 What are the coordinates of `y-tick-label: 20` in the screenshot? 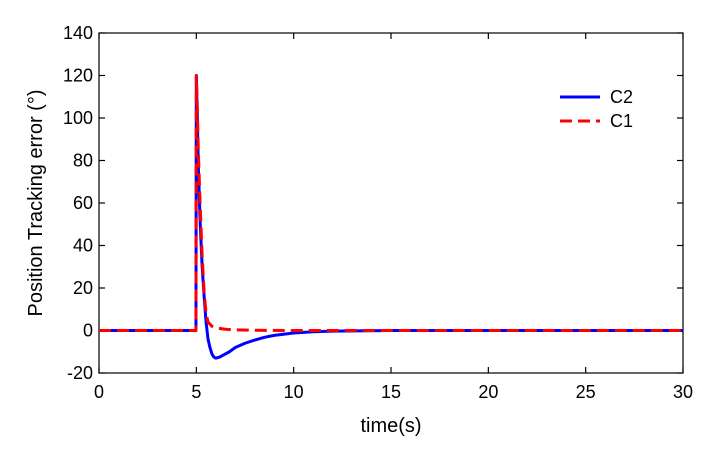 It's located at (83, 288).